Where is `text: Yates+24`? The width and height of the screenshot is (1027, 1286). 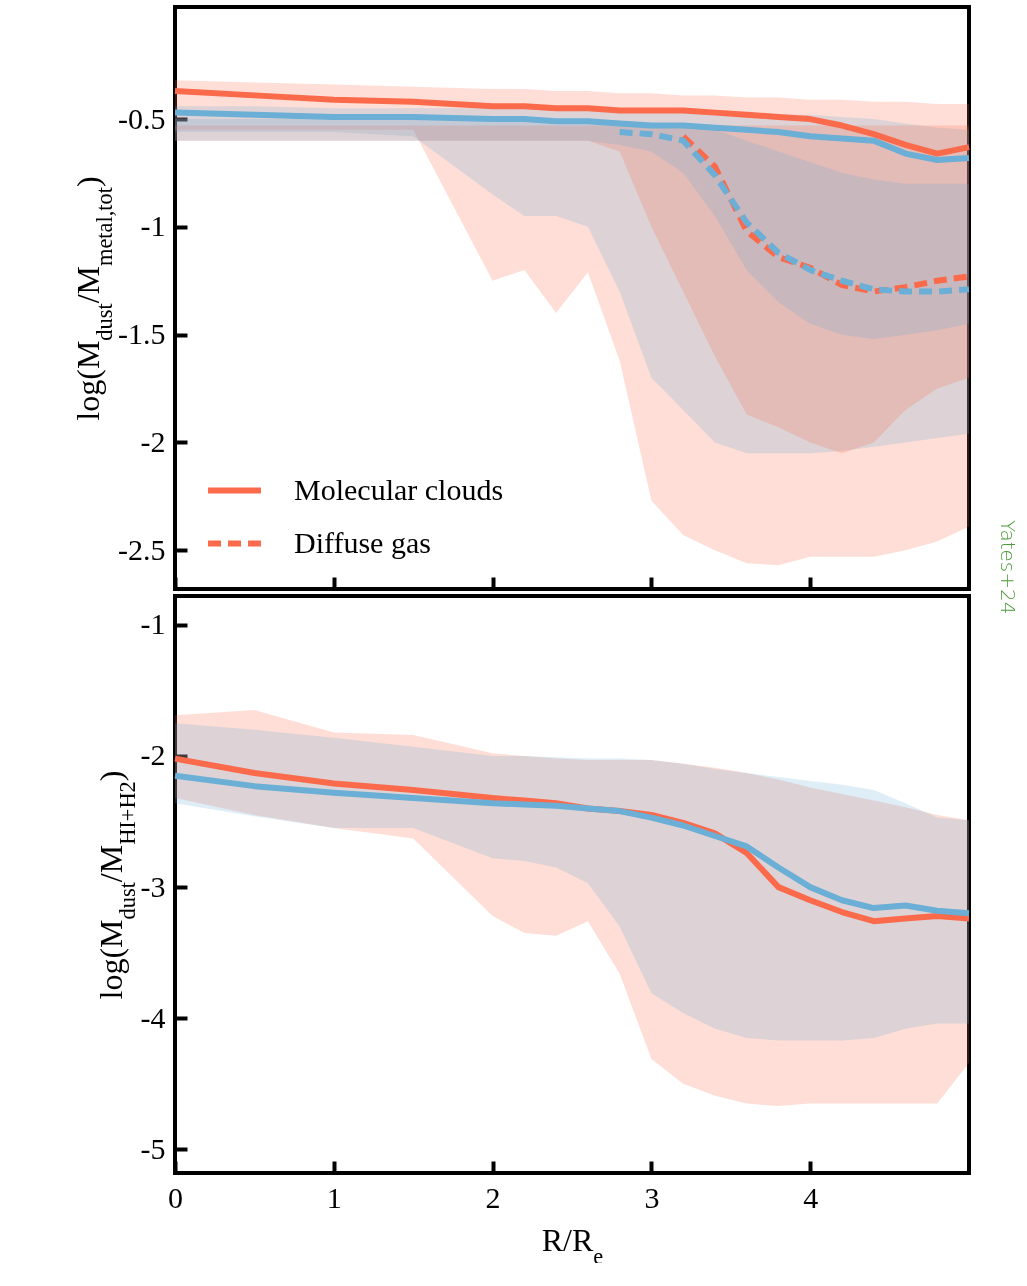
text: Yates+24 is located at coordinates (1008, 567).